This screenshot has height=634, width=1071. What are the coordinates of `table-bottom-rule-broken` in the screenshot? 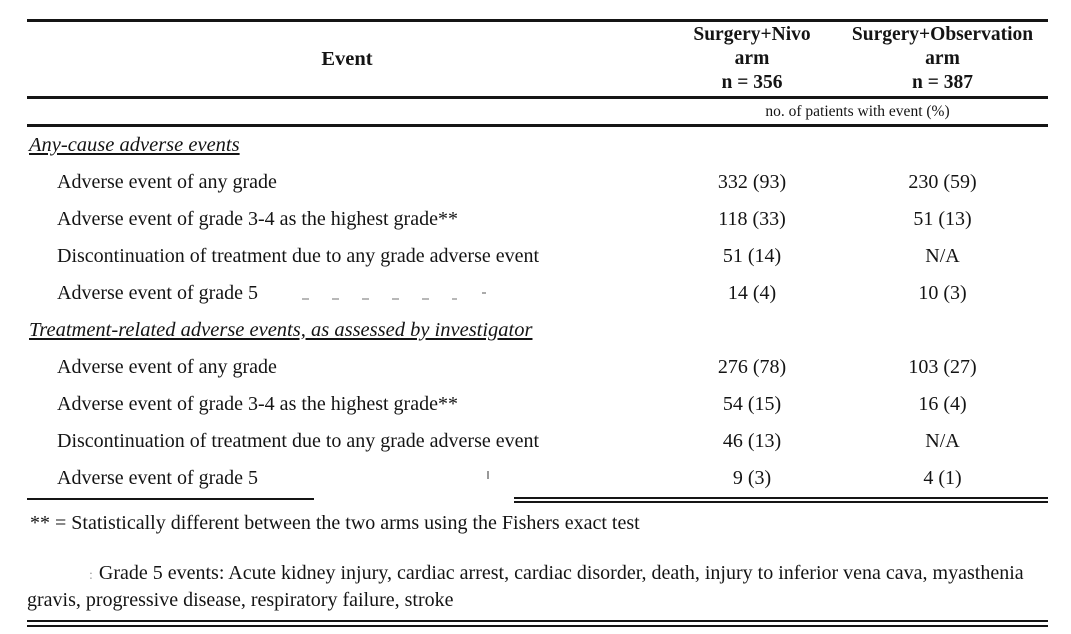 It's located at (537, 499).